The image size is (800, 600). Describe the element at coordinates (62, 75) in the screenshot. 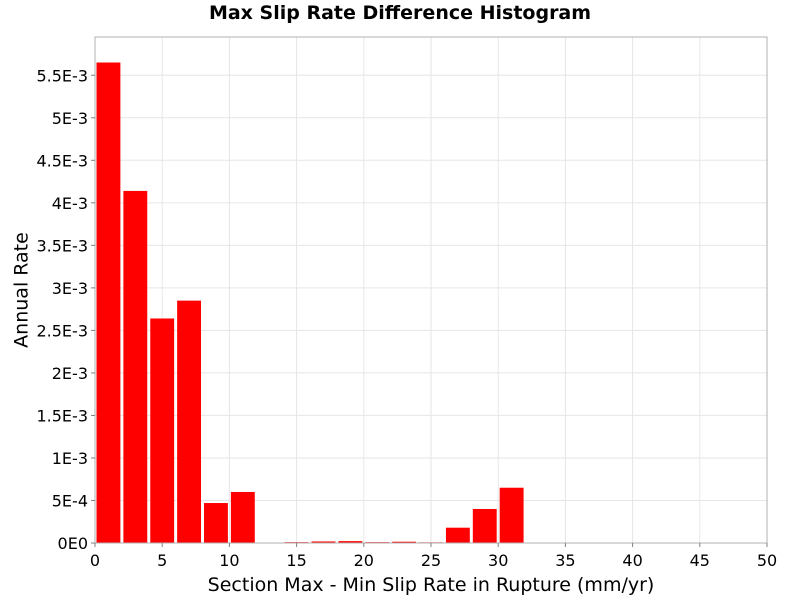

I see `y-tick-label: 5.5E-3` at that location.